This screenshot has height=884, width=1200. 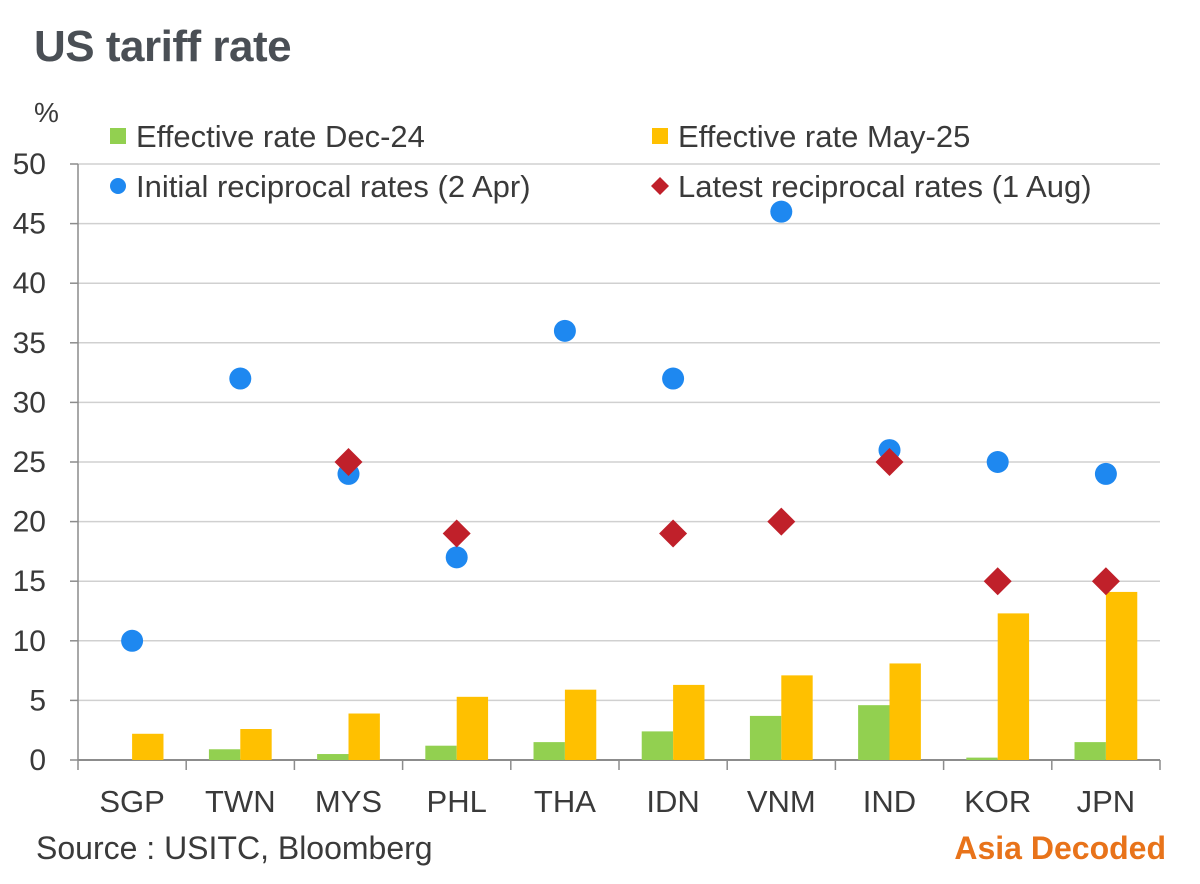 I want to click on latest-rate-point-idn, so click(x=673, y=533).